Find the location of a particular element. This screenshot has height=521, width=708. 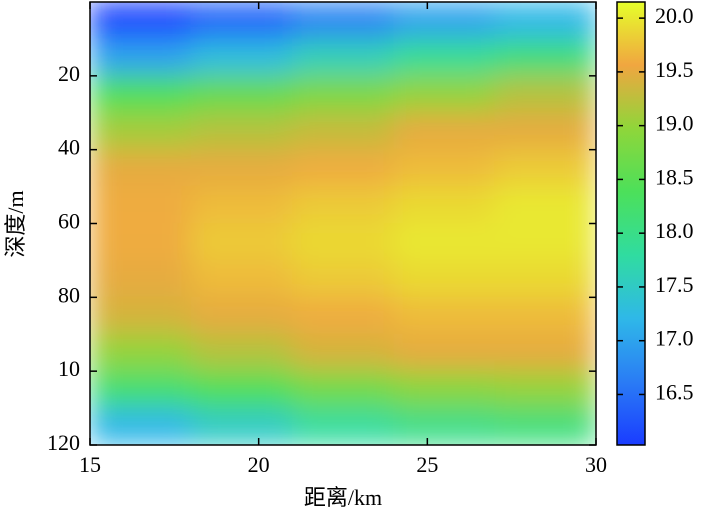

y-tick-label: 20 is located at coordinates (69, 73).